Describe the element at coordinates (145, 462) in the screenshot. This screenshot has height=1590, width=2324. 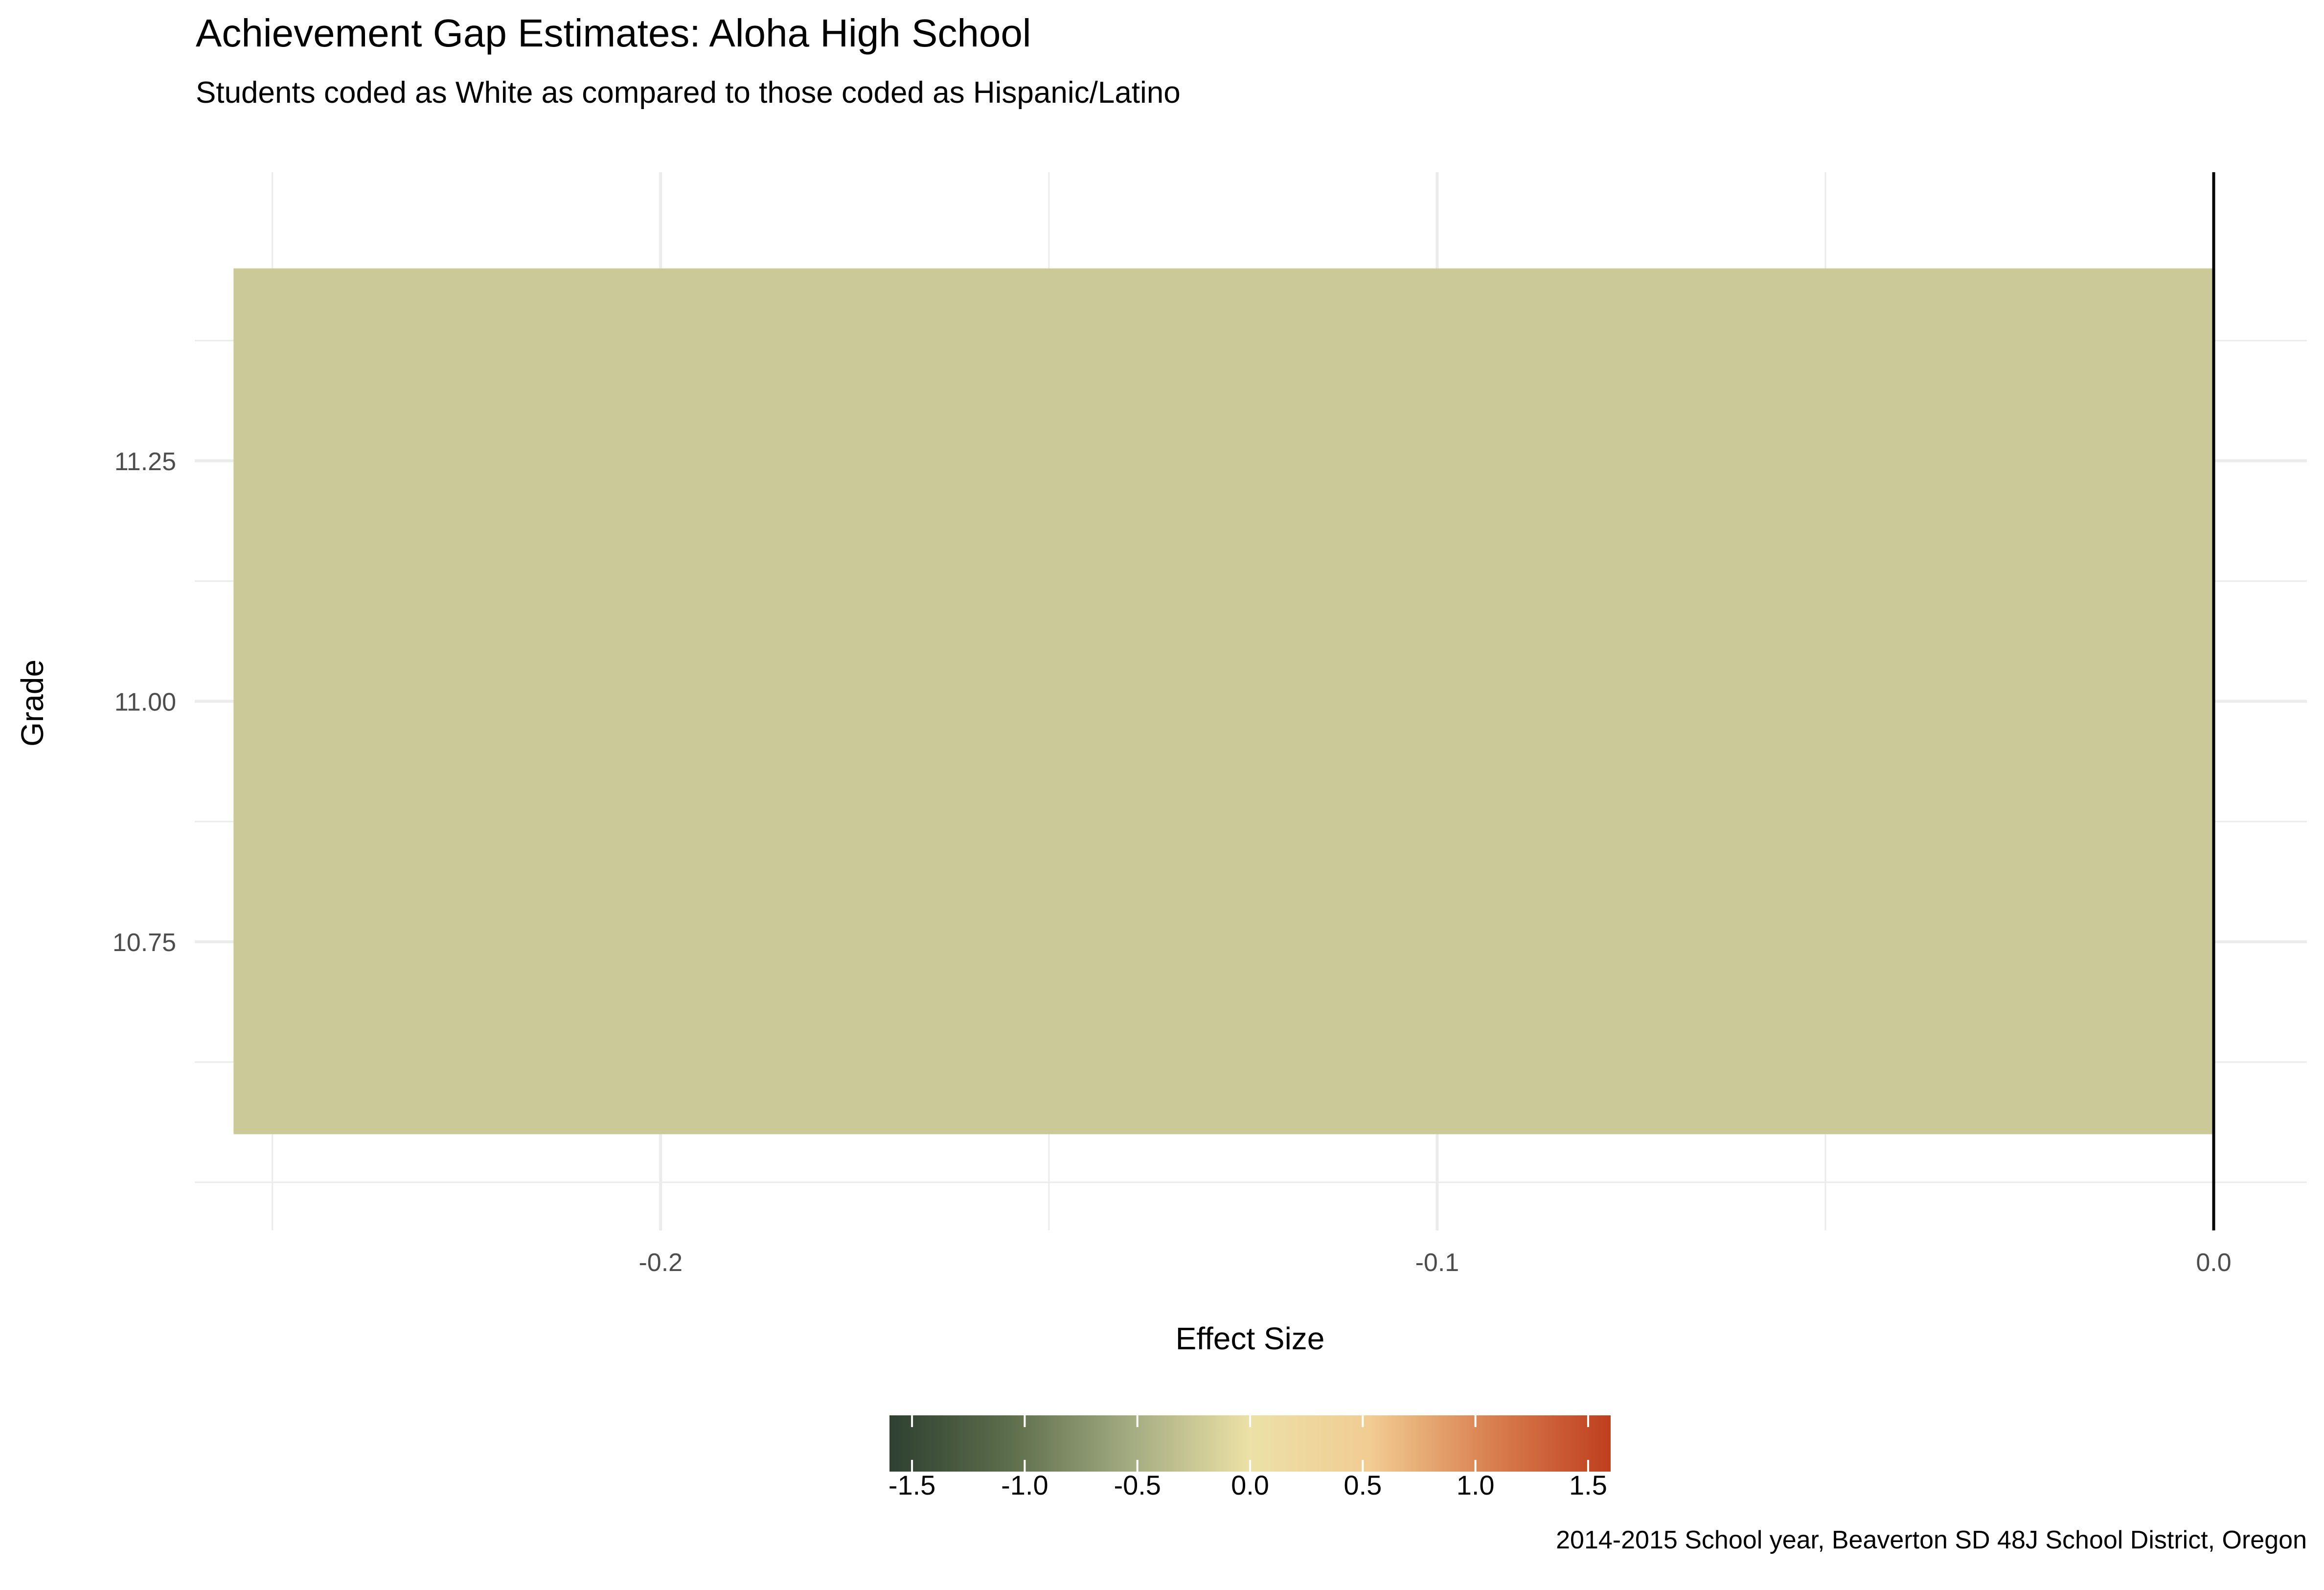
I see `y-tick-label: 11.25` at that location.